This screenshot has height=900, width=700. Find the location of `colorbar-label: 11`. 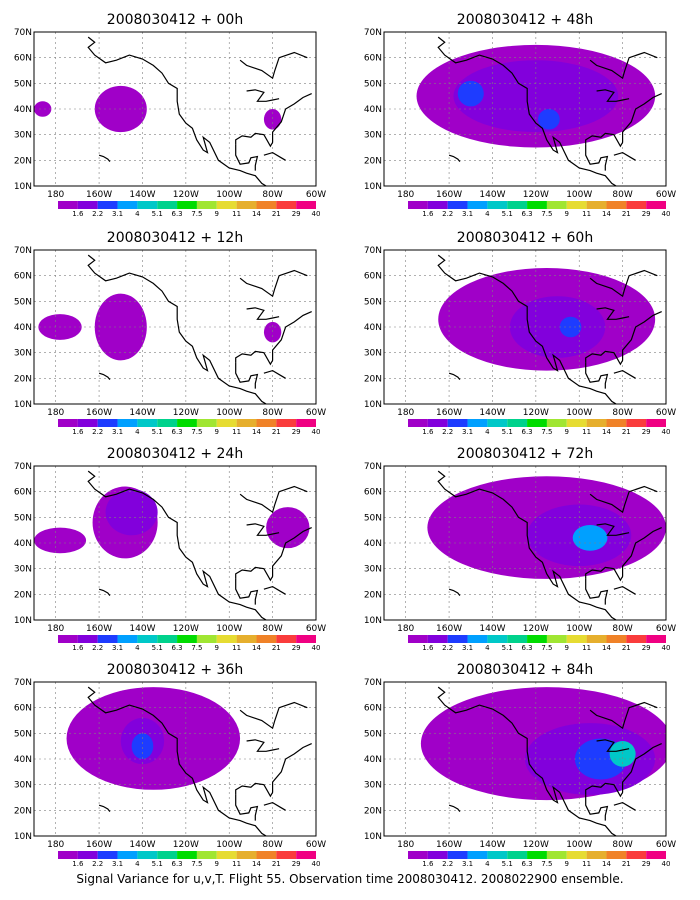

colorbar-label: 11 is located at coordinates (236, 648).